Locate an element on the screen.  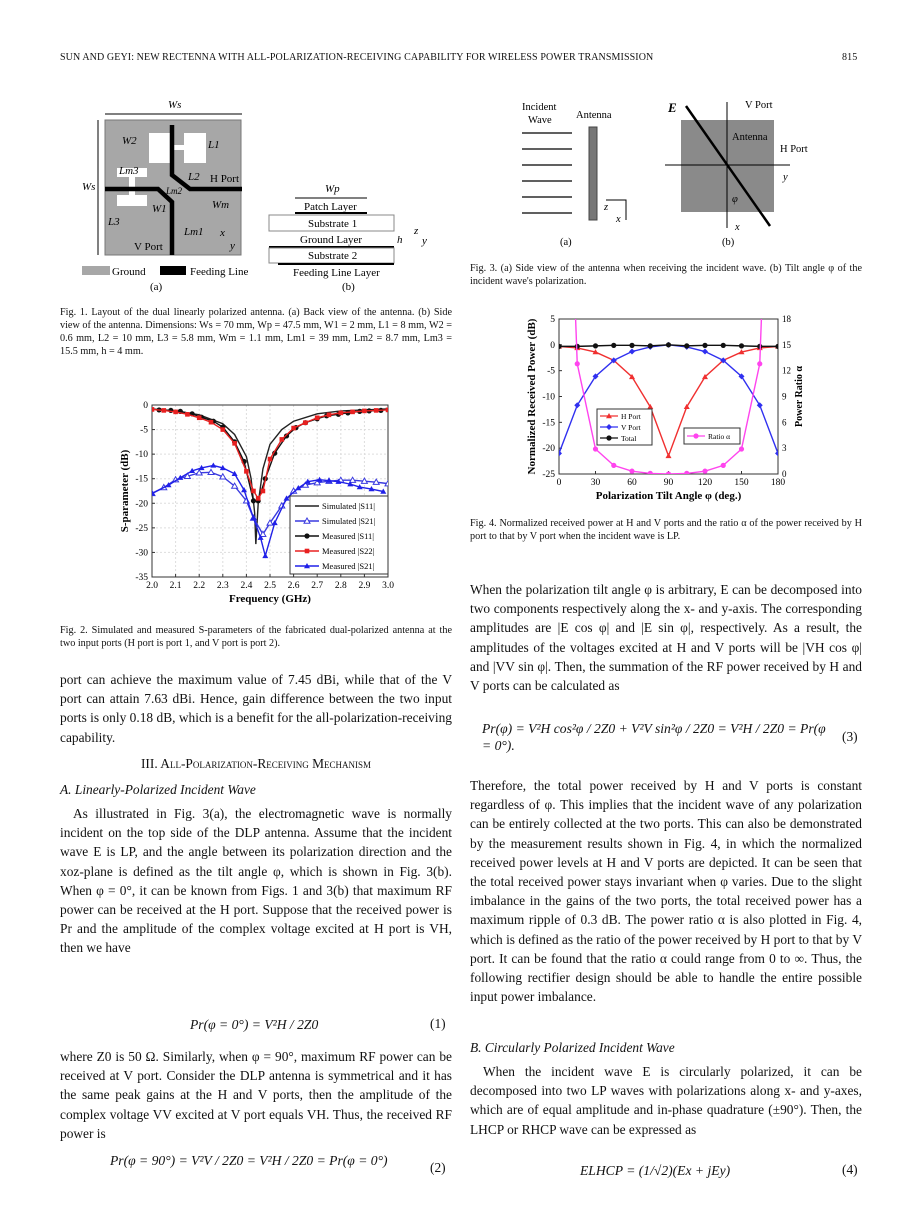
label-h-port: H Port is located at coordinates (224, 179).